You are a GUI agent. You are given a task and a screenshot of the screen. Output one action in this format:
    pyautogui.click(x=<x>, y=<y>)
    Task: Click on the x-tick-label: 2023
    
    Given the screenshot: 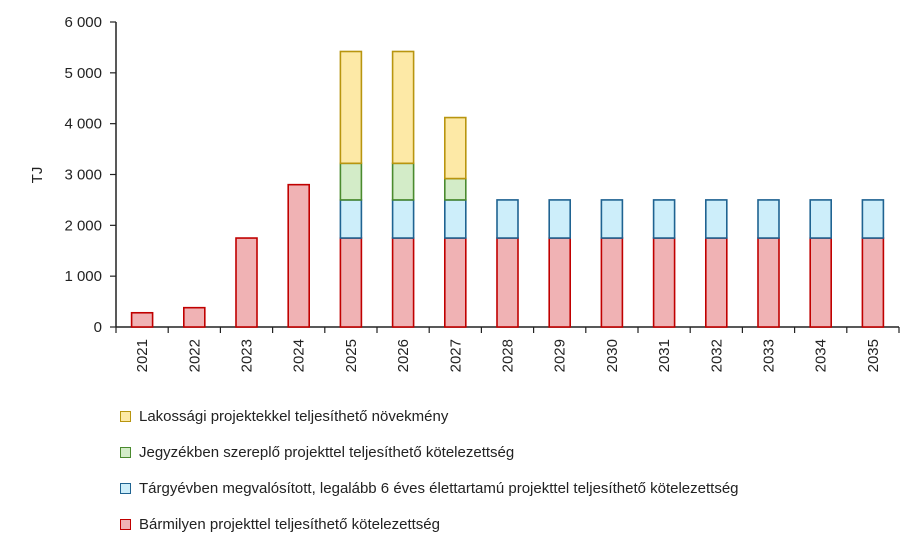 What is the action you would take?
    pyautogui.click(x=247, y=355)
    